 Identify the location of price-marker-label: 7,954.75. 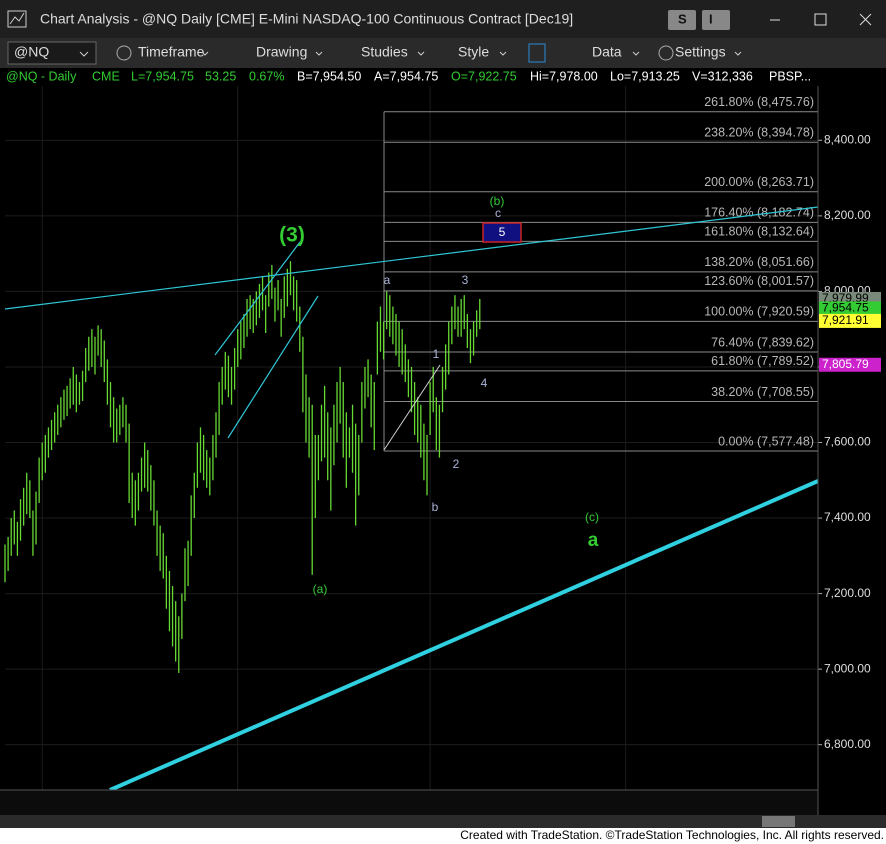
(845, 308).